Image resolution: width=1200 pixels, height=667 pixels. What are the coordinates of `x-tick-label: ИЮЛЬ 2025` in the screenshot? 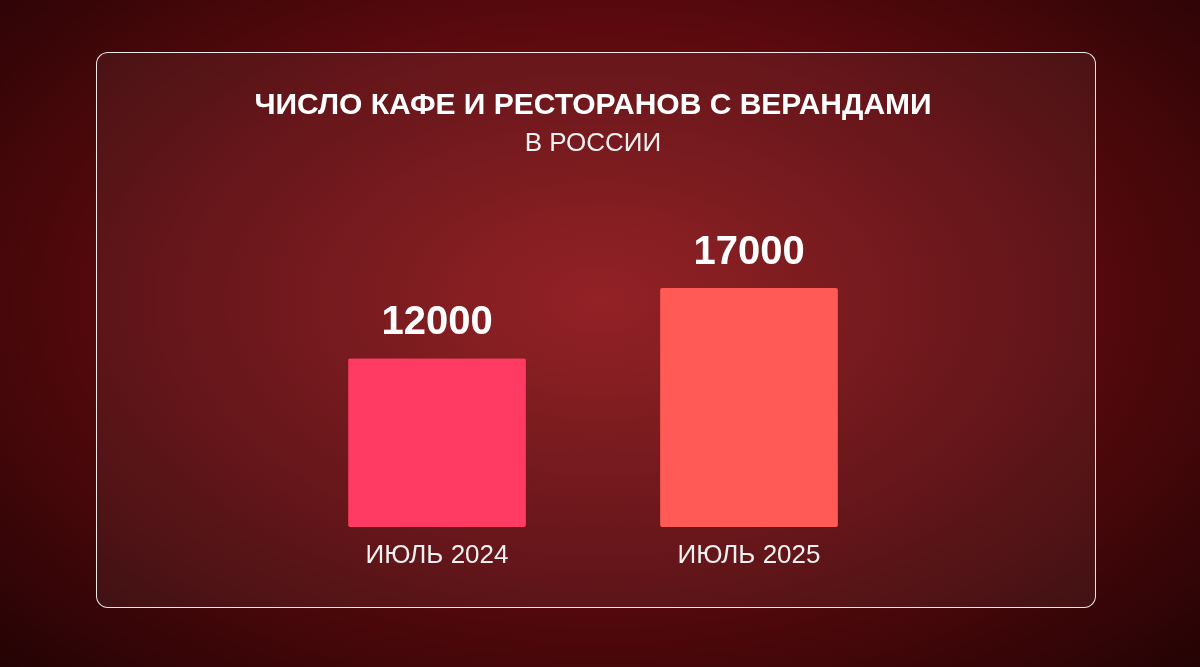 It's located at (749, 553).